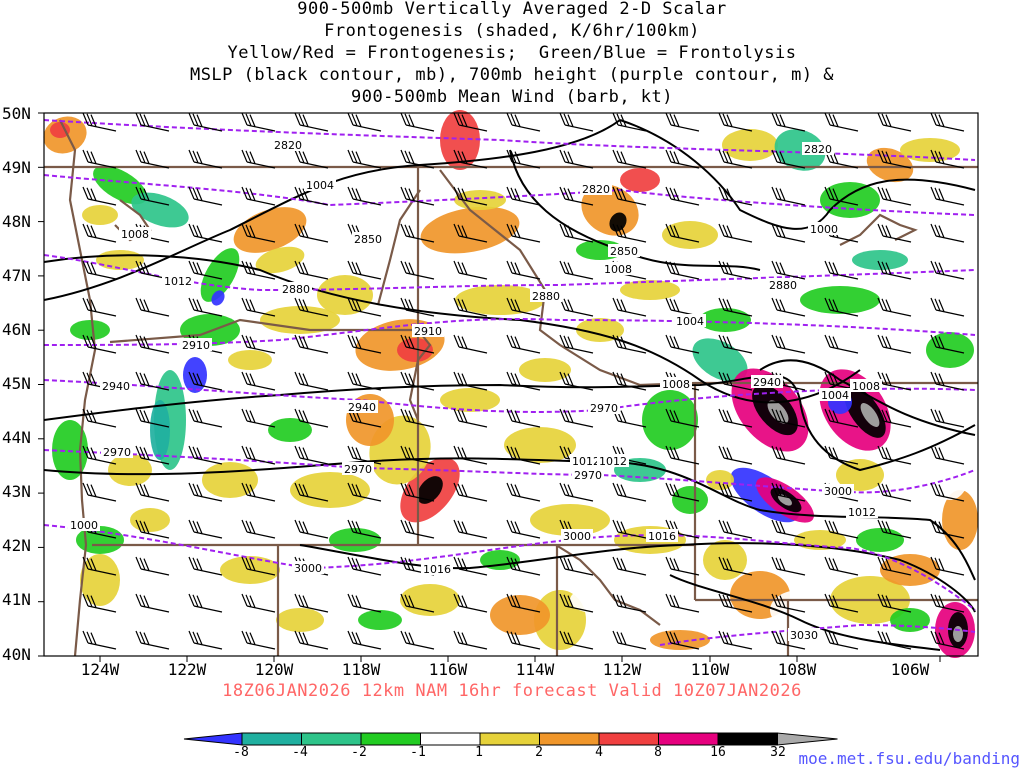  I want to click on height-label: 3000, so click(308, 568).